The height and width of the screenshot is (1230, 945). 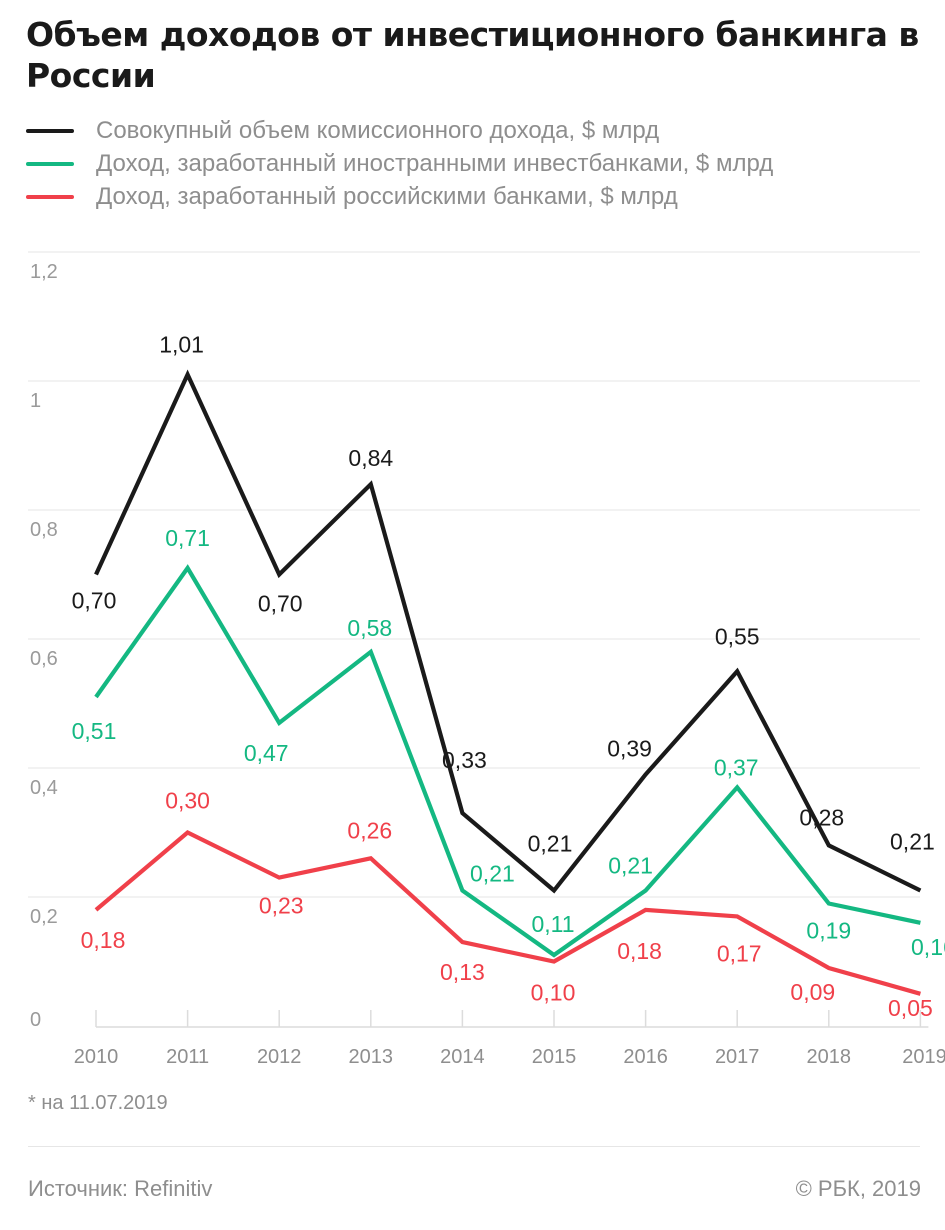 What do you see at coordinates (737, 636) in the screenshot?
I see `data-label: 0,55` at bounding box center [737, 636].